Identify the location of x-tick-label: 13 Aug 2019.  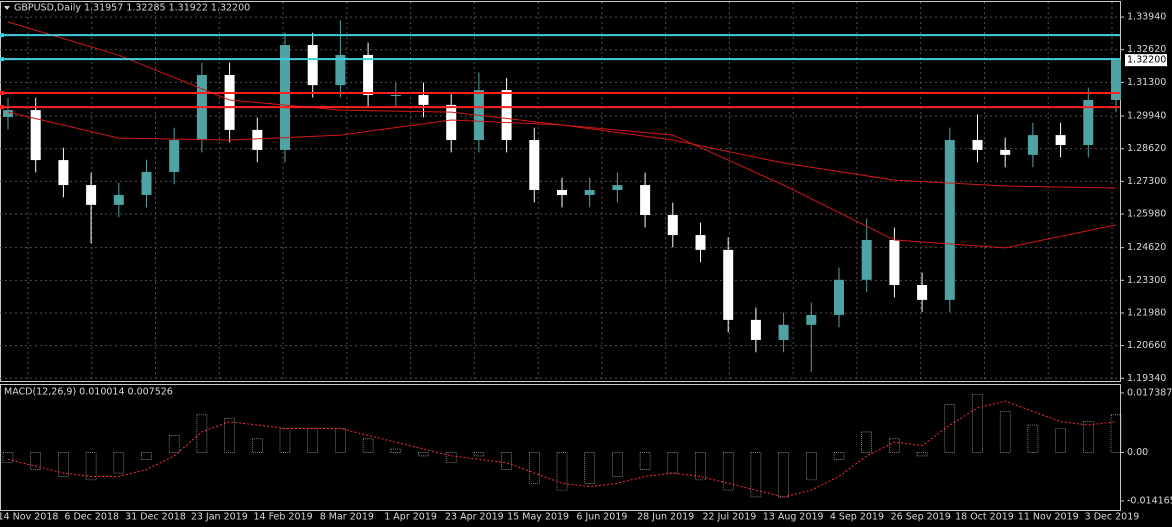
(793, 517).